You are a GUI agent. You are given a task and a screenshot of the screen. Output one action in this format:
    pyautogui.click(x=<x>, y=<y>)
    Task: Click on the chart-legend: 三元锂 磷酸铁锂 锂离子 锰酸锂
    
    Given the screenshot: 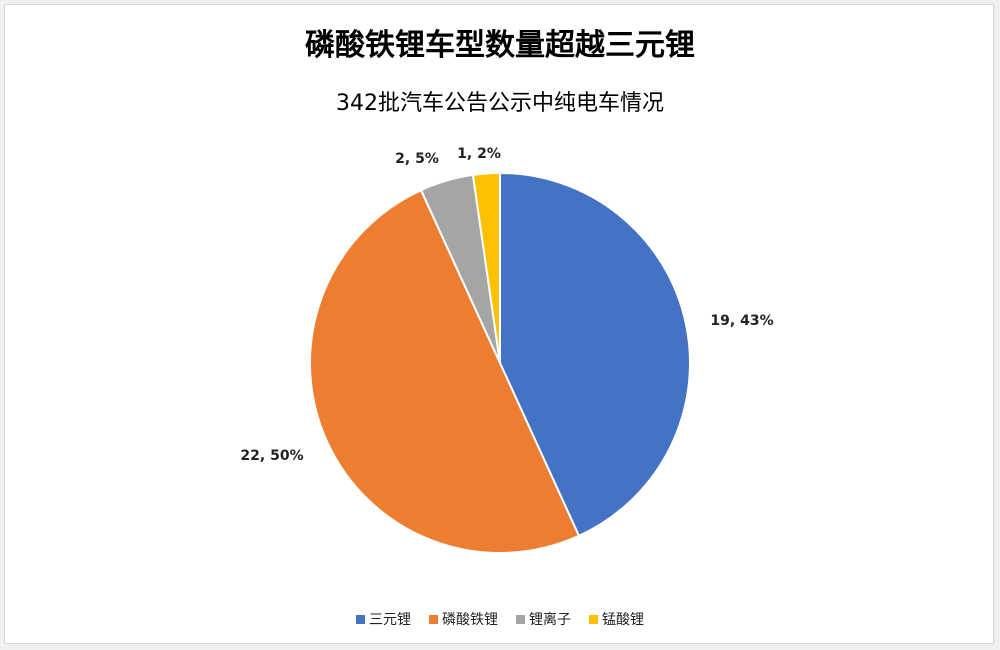 What is the action you would take?
    pyautogui.click(x=500, y=619)
    